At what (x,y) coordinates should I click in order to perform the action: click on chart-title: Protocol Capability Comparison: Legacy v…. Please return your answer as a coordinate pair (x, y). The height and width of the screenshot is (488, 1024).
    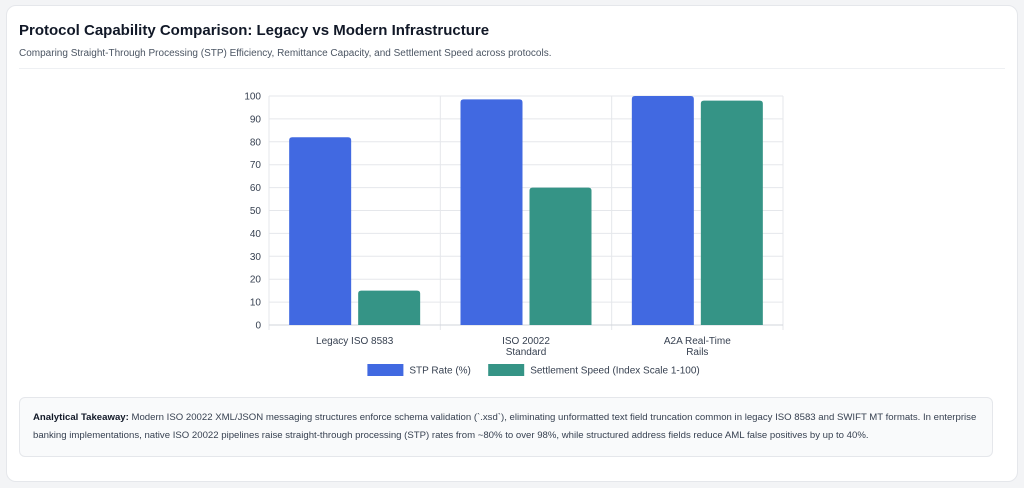
    Looking at the image, I should click on (254, 30).